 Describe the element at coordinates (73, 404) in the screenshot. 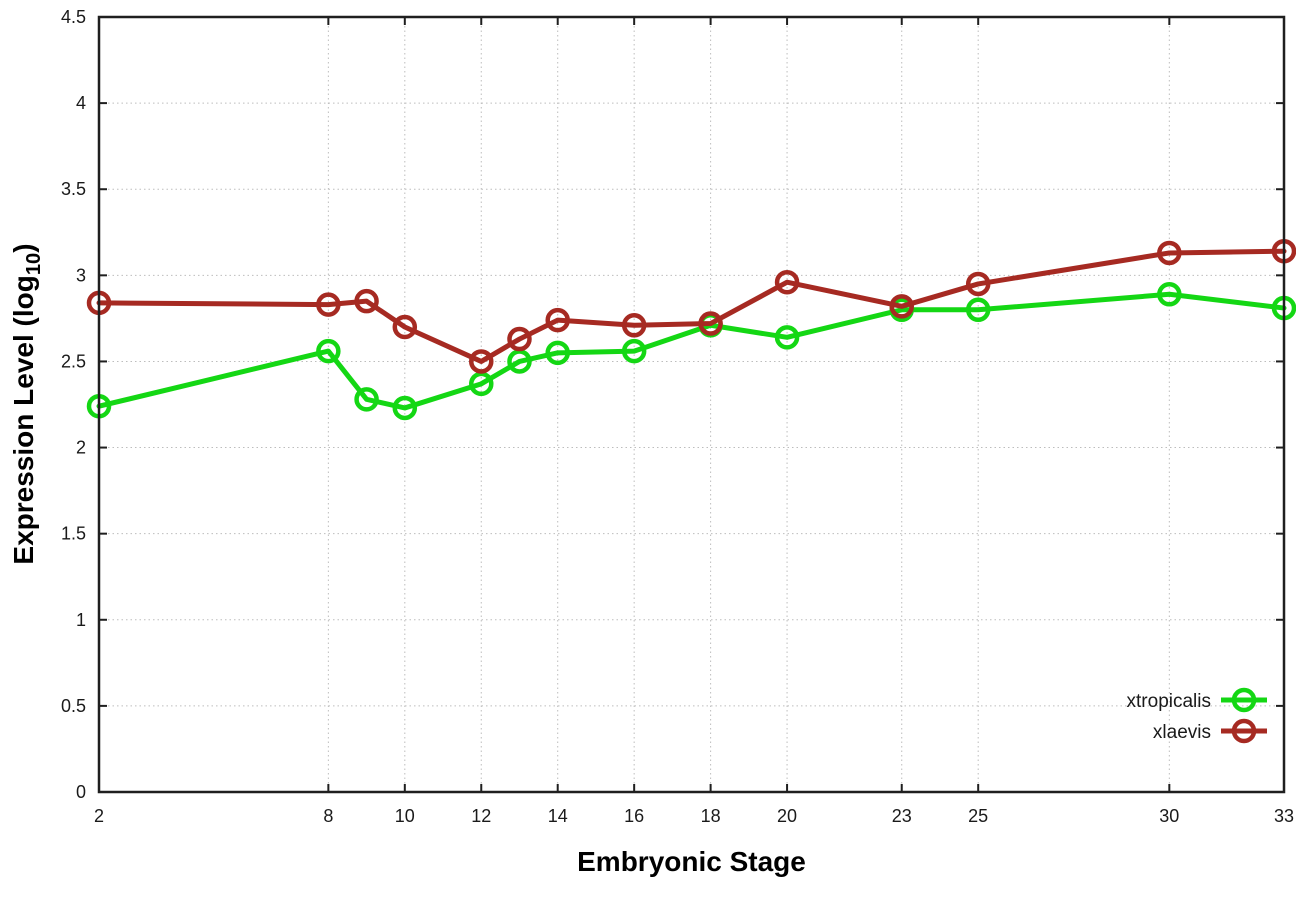

I see `y-tick-labels: 0 0.5 1 1.5 2 2.5 3 3.5 4 4.5` at that location.